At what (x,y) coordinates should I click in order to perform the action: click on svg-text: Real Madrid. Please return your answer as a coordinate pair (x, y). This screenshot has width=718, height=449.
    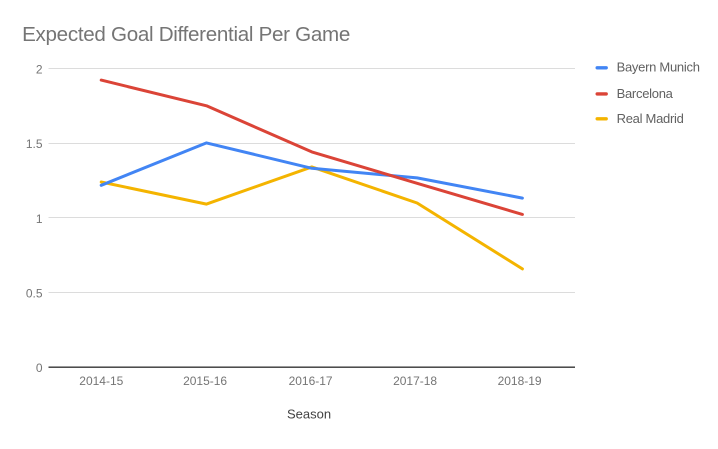
    Looking at the image, I should click on (650, 118).